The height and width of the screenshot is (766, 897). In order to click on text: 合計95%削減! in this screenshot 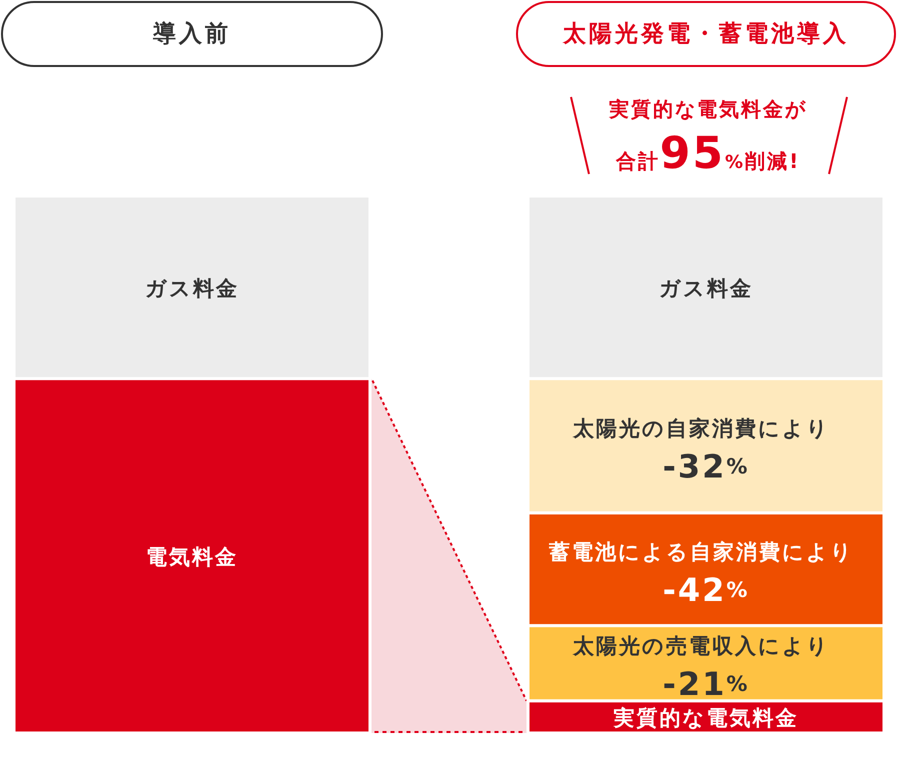, I will do `click(707, 153)`.